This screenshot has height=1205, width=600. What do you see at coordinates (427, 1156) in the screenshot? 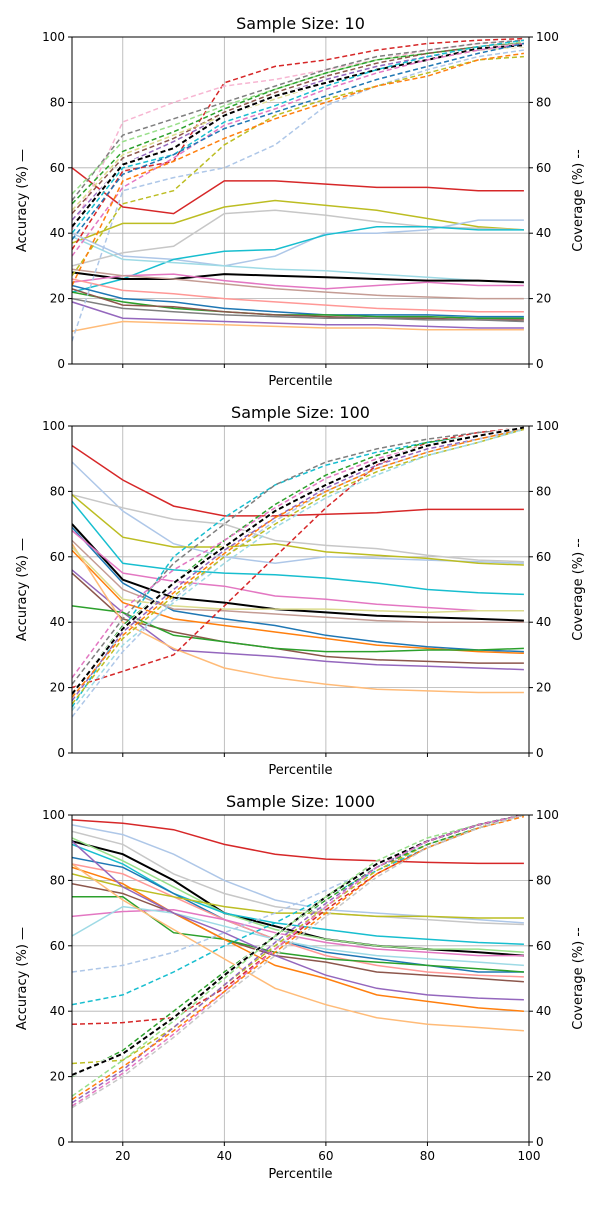
I see `x-tick-label: 80` at bounding box center [427, 1156].